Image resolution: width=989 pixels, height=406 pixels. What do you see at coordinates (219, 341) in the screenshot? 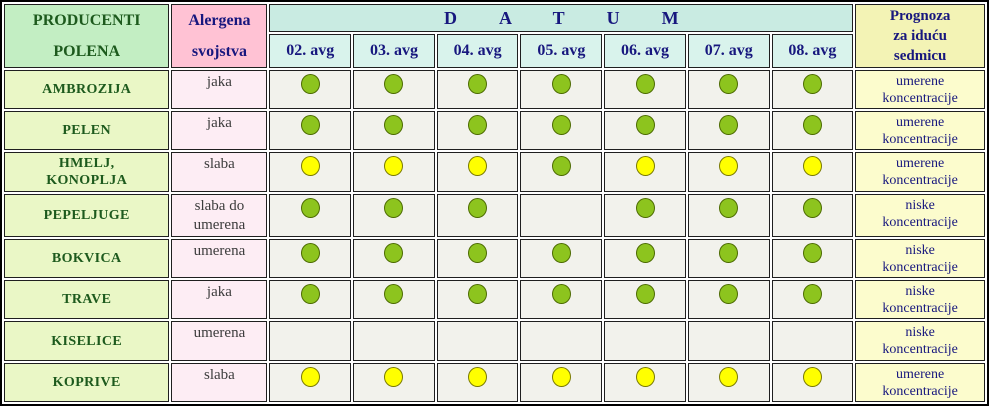
I see `allergen-cell: umerena` at bounding box center [219, 341].